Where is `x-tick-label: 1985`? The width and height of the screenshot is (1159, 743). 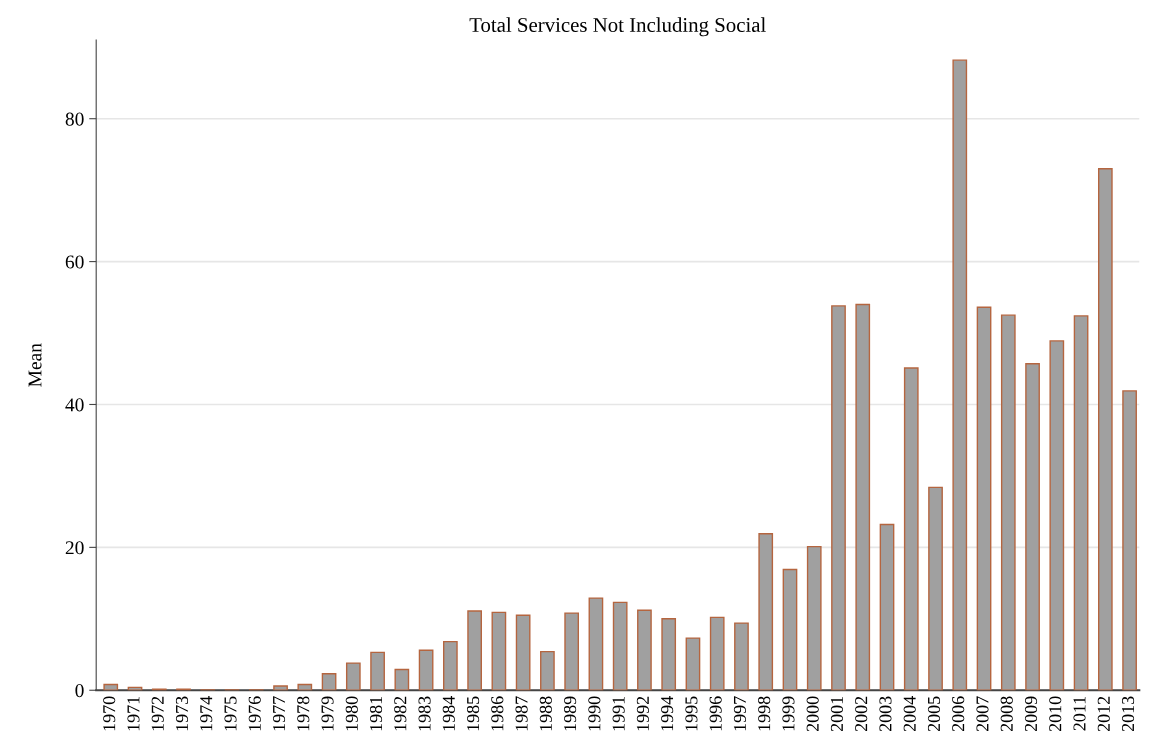
x-tick-label: 1985 is located at coordinates (473, 713).